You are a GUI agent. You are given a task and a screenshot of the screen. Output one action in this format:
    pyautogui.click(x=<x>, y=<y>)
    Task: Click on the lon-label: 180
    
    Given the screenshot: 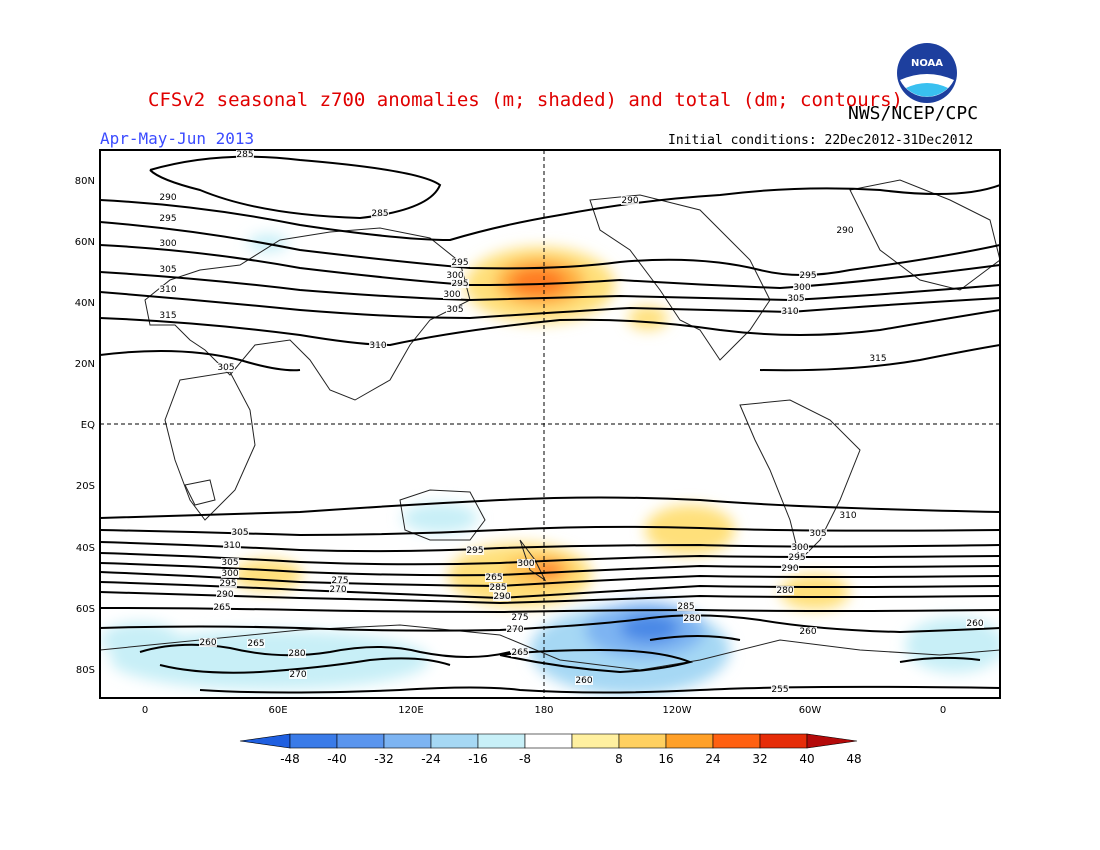 What is the action you would take?
    pyautogui.click(x=543, y=710)
    